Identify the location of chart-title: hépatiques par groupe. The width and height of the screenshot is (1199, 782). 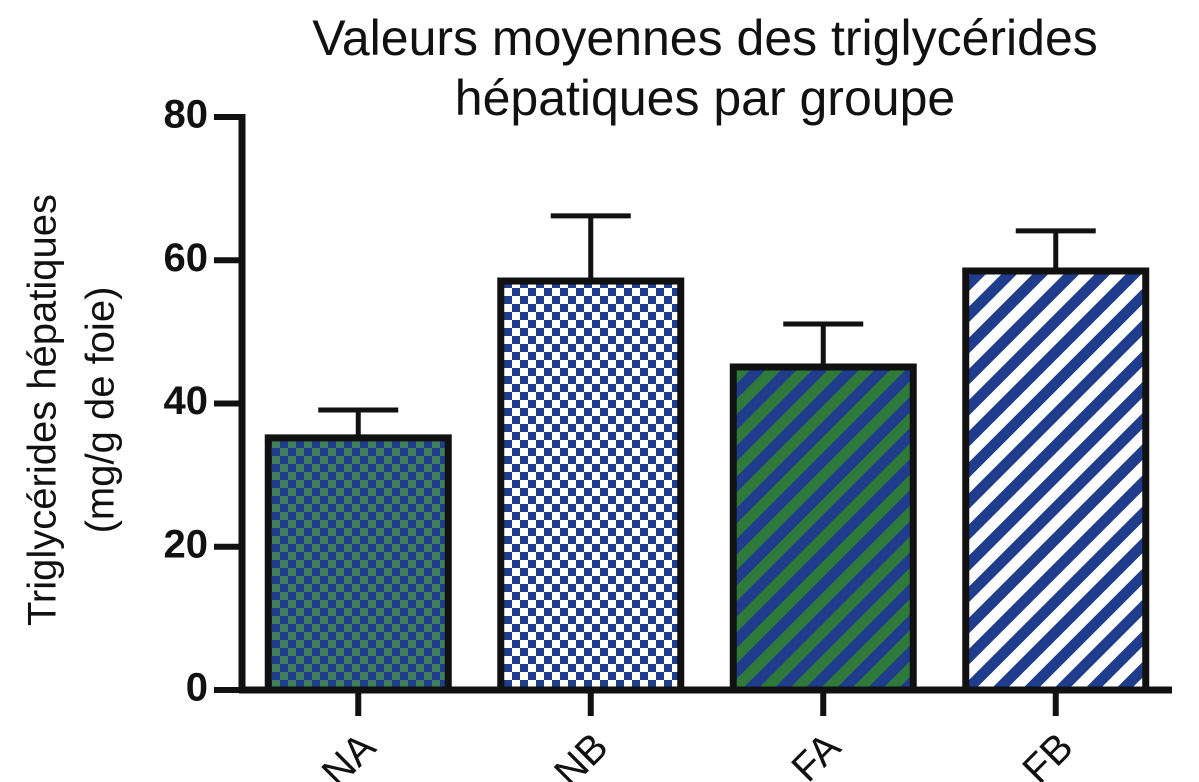
(705, 98).